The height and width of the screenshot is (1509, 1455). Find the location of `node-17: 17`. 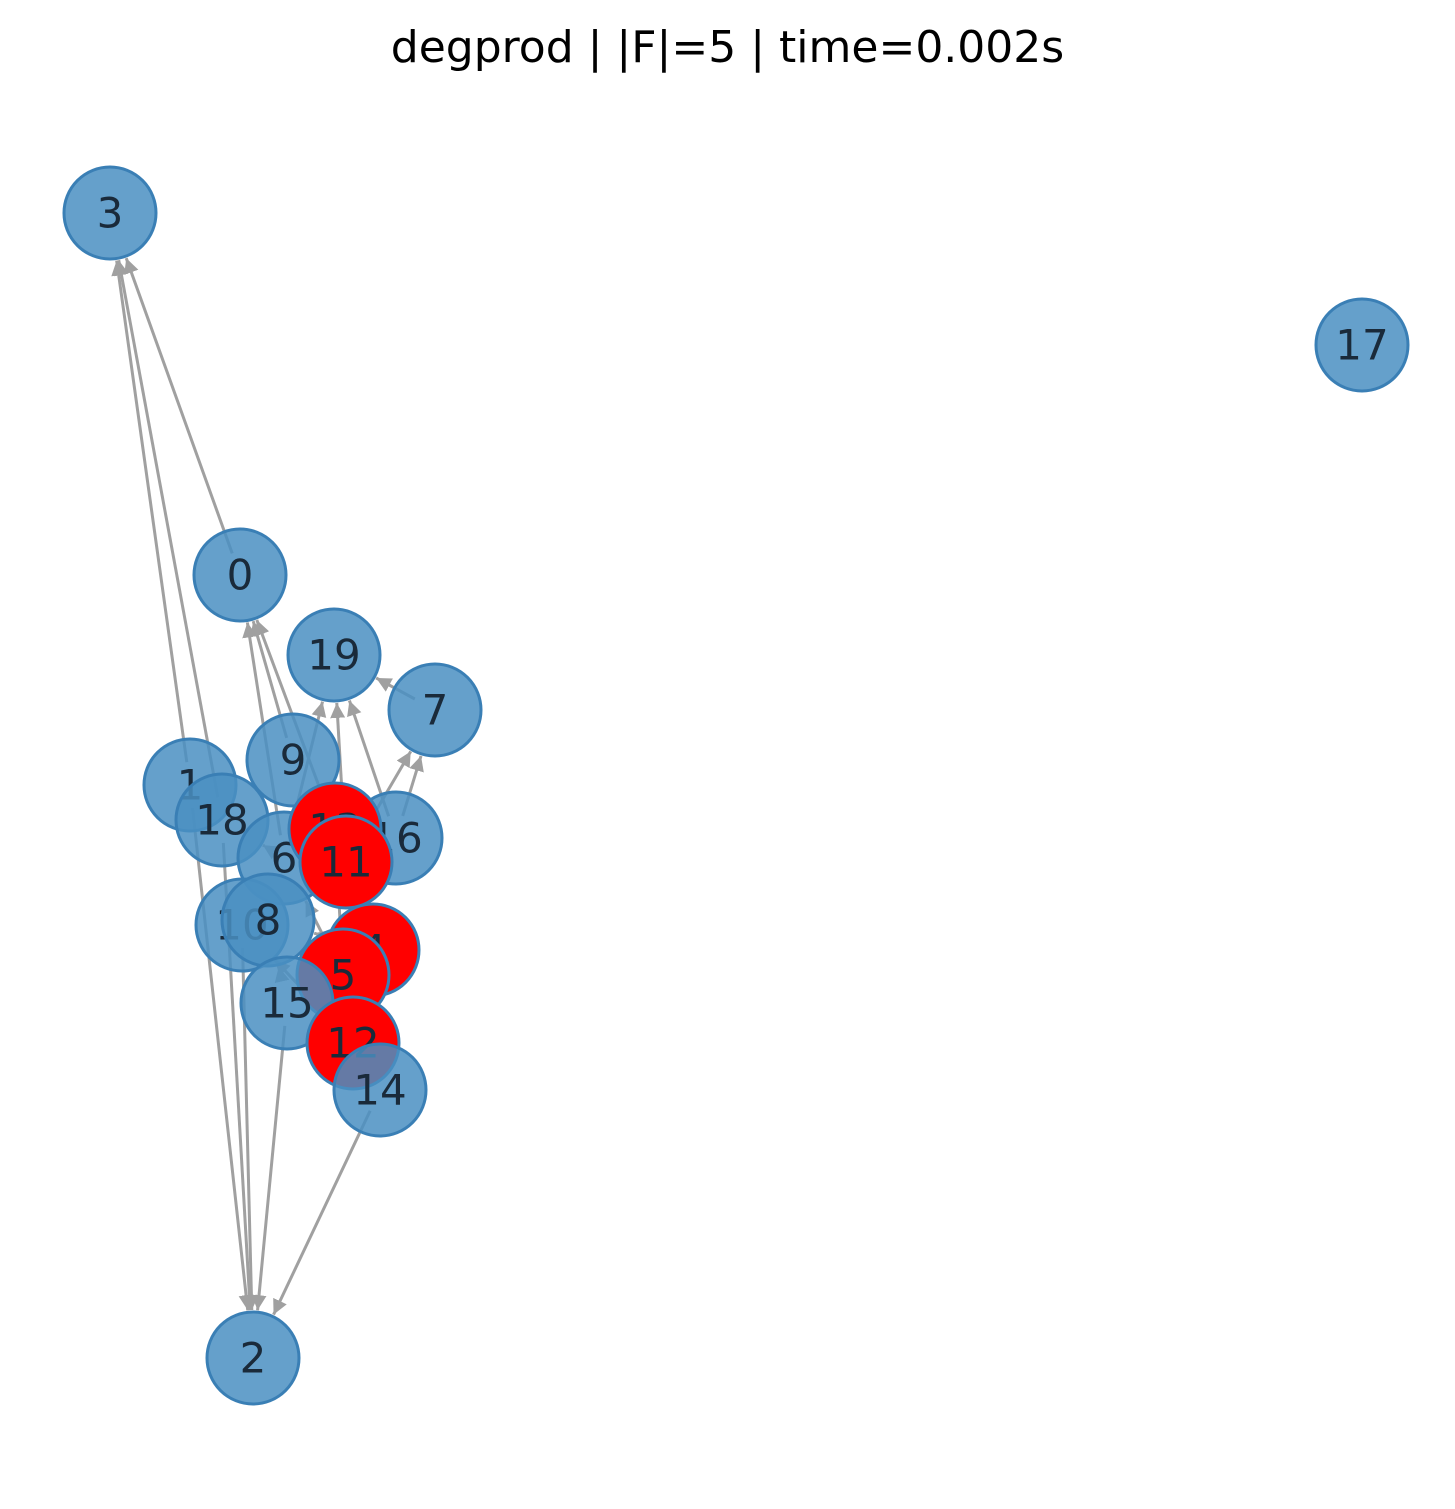

node-17: 17 is located at coordinates (1362, 345).